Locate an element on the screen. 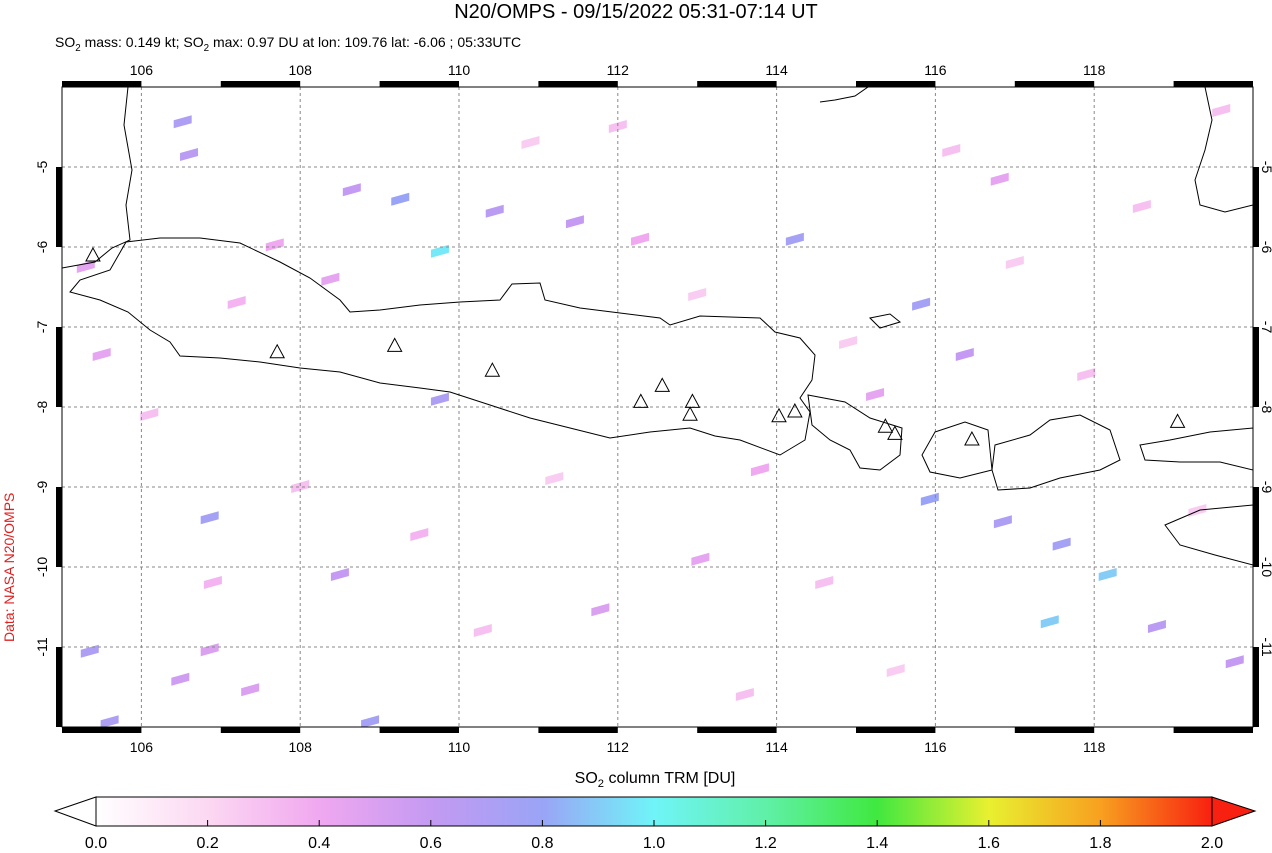 Image resolution: width=1272 pixels, height=853 pixels. y-tick-label-left: -10 is located at coordinates (42, 567).